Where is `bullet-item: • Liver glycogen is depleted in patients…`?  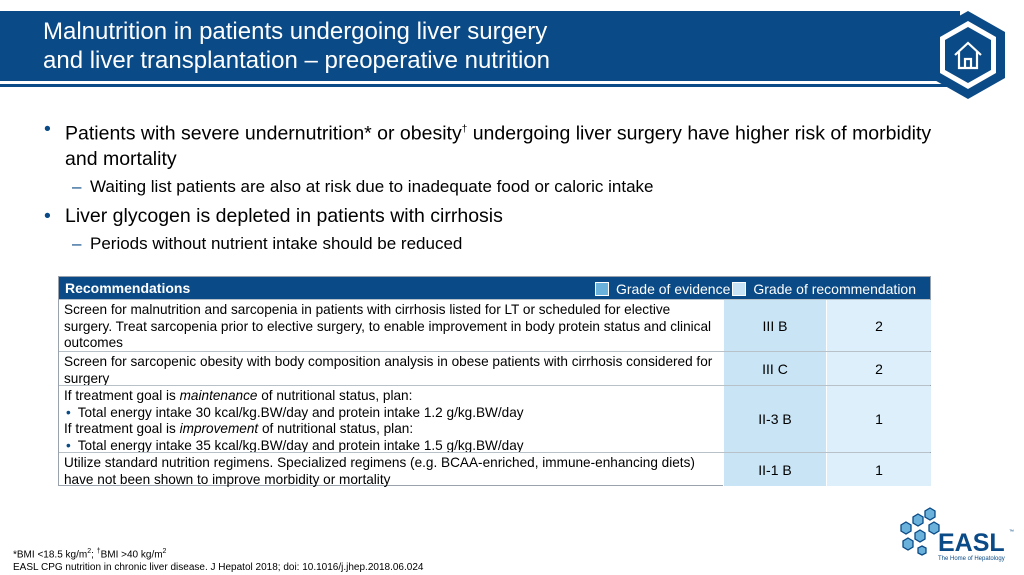 bullet-item: • Liver glycogen is depleted in patients… is located at coordinates (273, 215).